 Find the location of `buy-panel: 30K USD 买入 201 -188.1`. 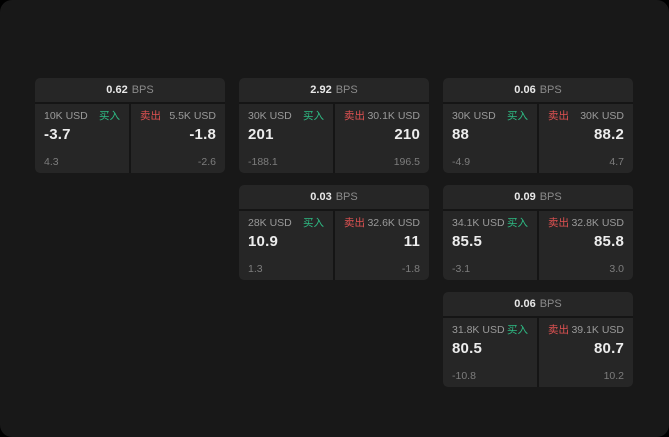

buy-panel: 30K USD 买入 201 -188.1 is located at coordinates (286, 138).